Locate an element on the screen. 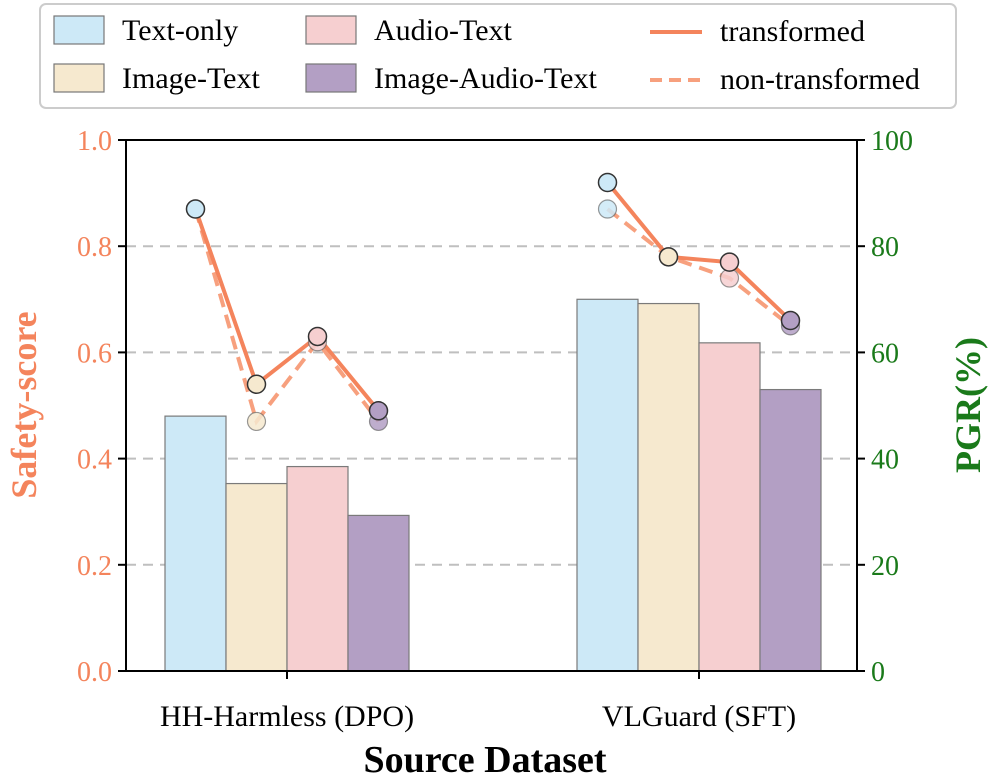 The height and width of the screenshot is (781, 995). x-axis-title: Source Dataset is located at coordinates (484, 760).